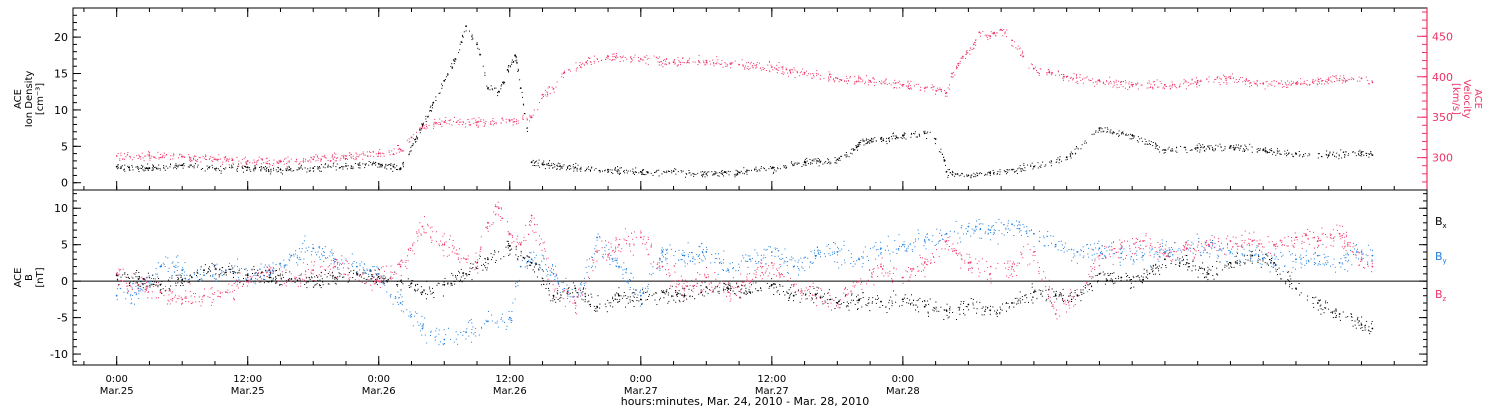  I want to click on bottom-y-tick-label: 10, so click(61, 208).